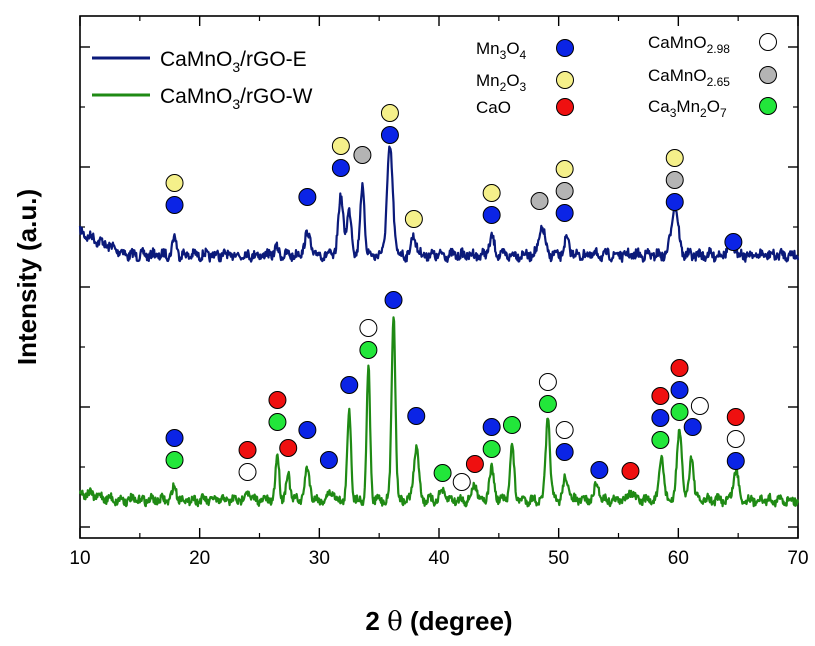  What do you see at coordinates (319, 558) in the screenshot?
I see `x-tick-label: 30` at bounding box center [319, 558].